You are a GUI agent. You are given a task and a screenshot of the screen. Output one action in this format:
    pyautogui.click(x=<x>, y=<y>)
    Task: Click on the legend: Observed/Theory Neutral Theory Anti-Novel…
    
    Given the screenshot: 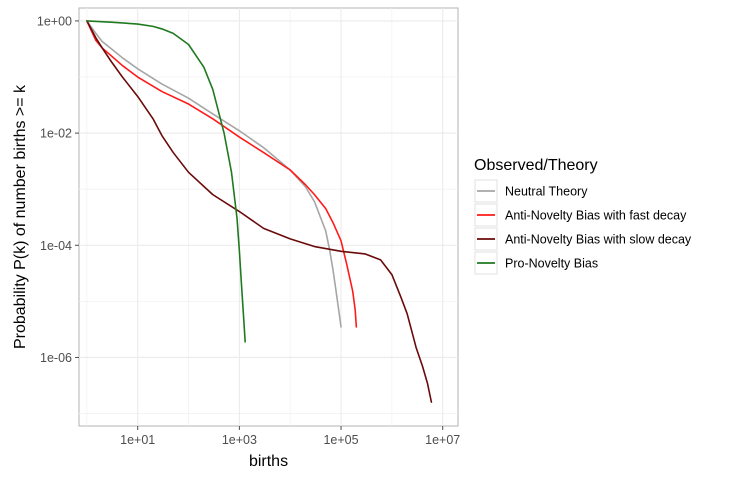 What is the action you would take?
    pyautogui.click(x=583, y=216)
    